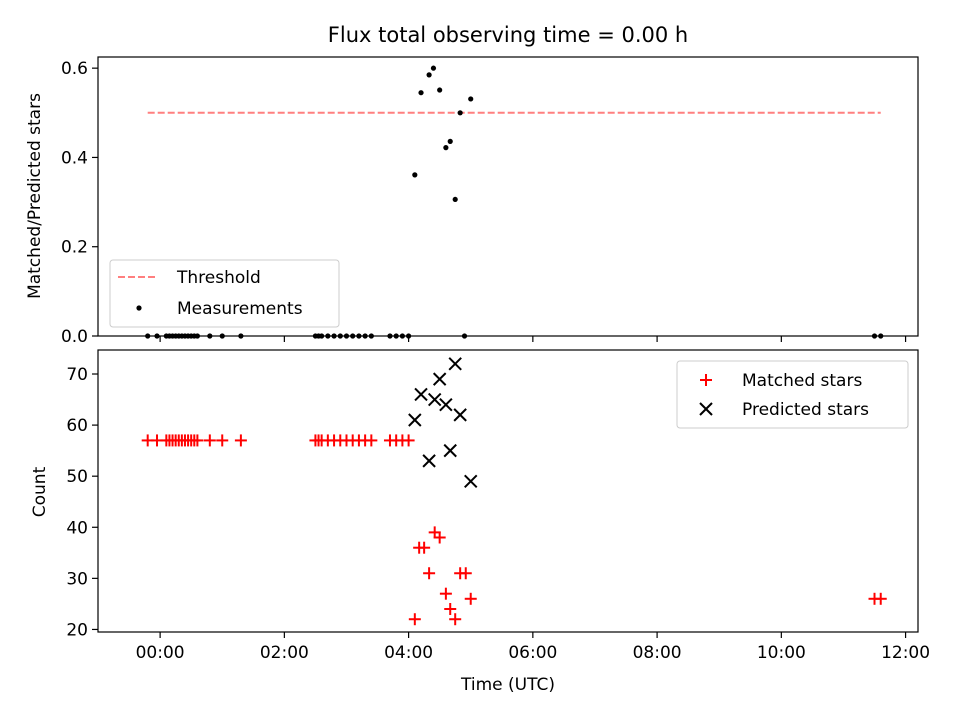  I want to click on measurements-legend-label: Measurements, so click(240, 309).